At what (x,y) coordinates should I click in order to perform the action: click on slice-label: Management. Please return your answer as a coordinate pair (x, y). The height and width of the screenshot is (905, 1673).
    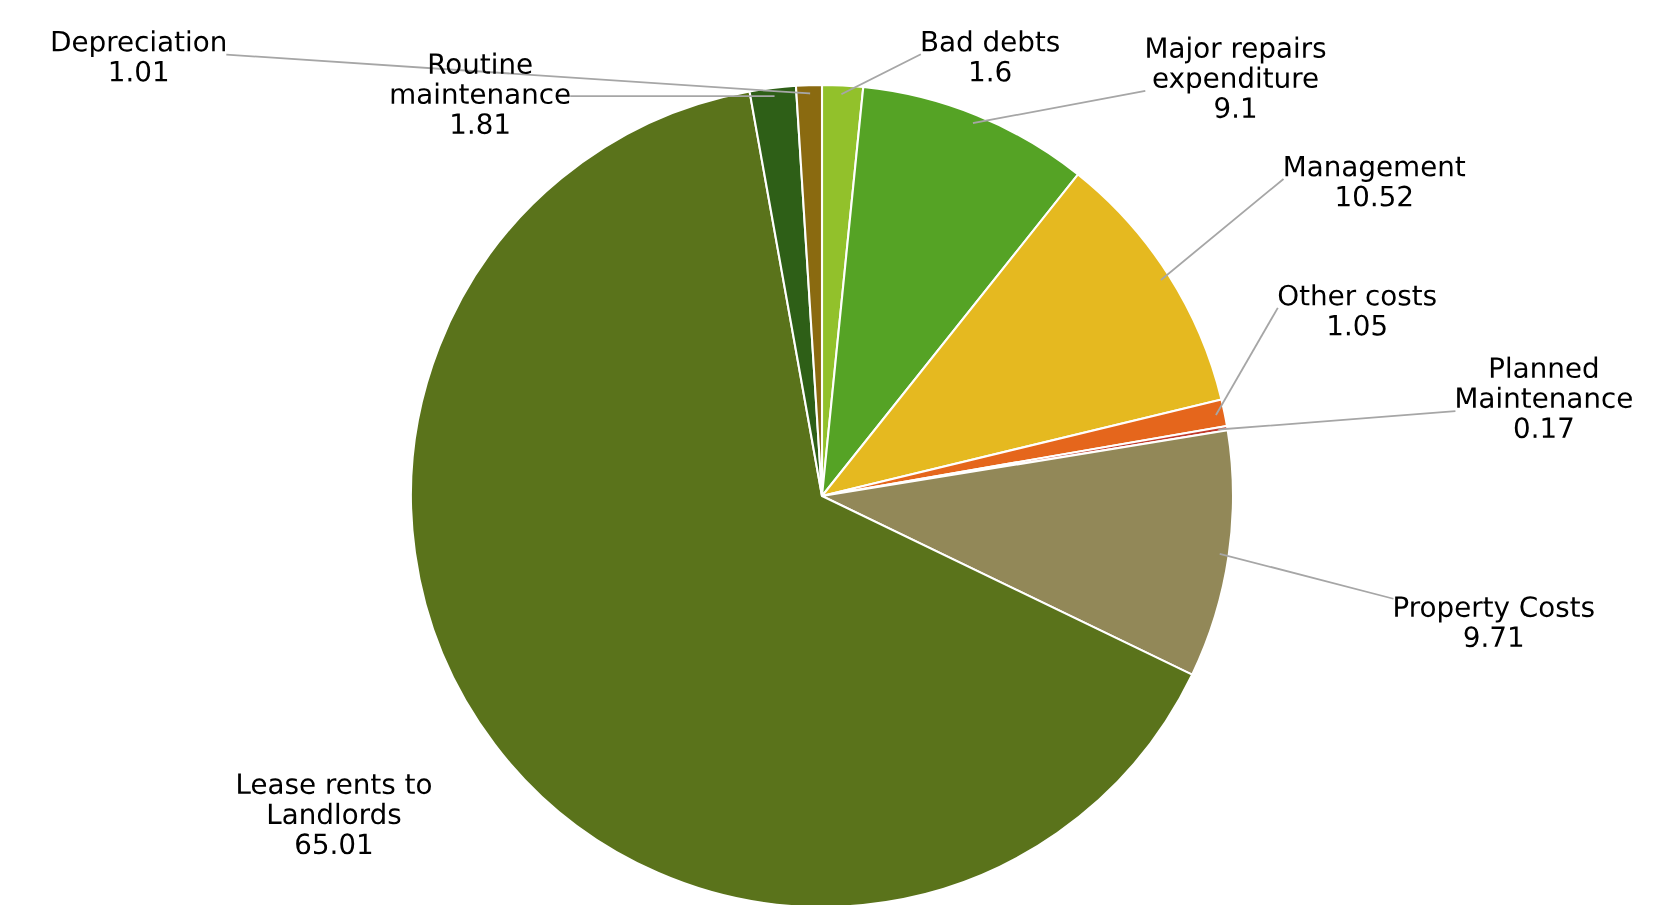
    Looking at the image, I should click on (1375, 168).